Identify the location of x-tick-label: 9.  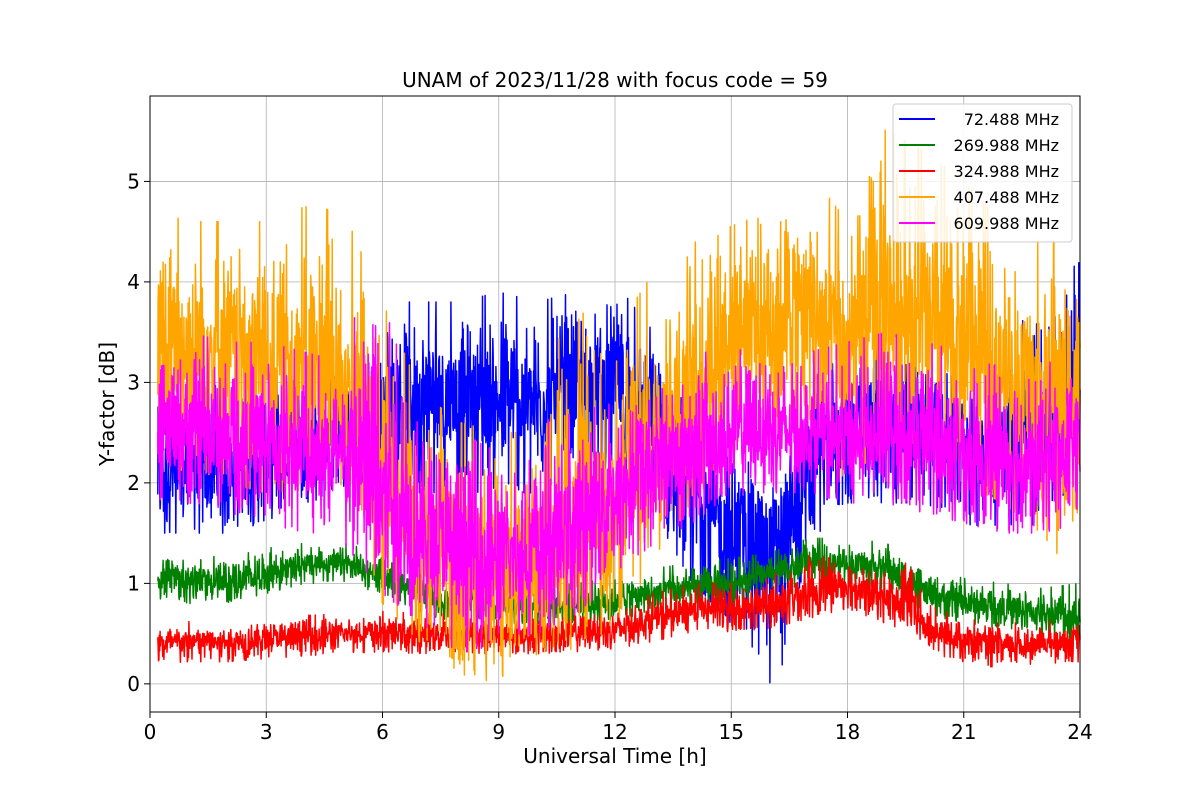
(498, 732).